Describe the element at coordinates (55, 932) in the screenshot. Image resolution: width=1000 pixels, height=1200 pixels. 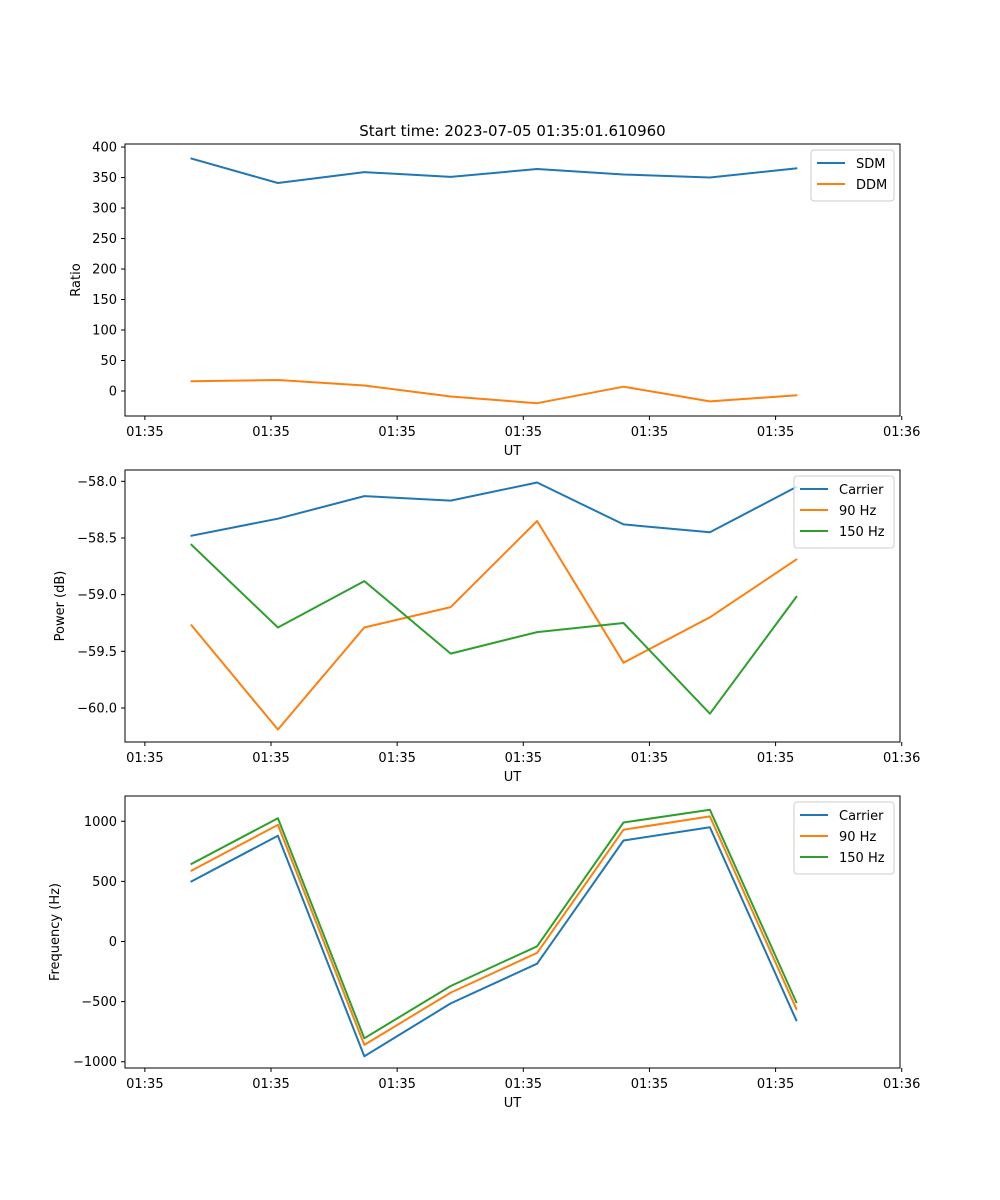
I see `y-axis-label: Frequency (Hz)` at that location.